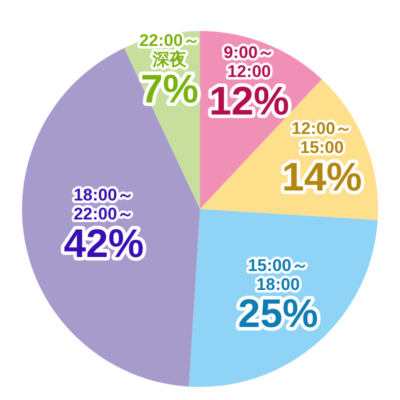 This screenshot has height=400, width=400. What do you see at coordinates (104, 244) in the screenshot?
I see `data-label: 42%` at bounding box center [104, 244].